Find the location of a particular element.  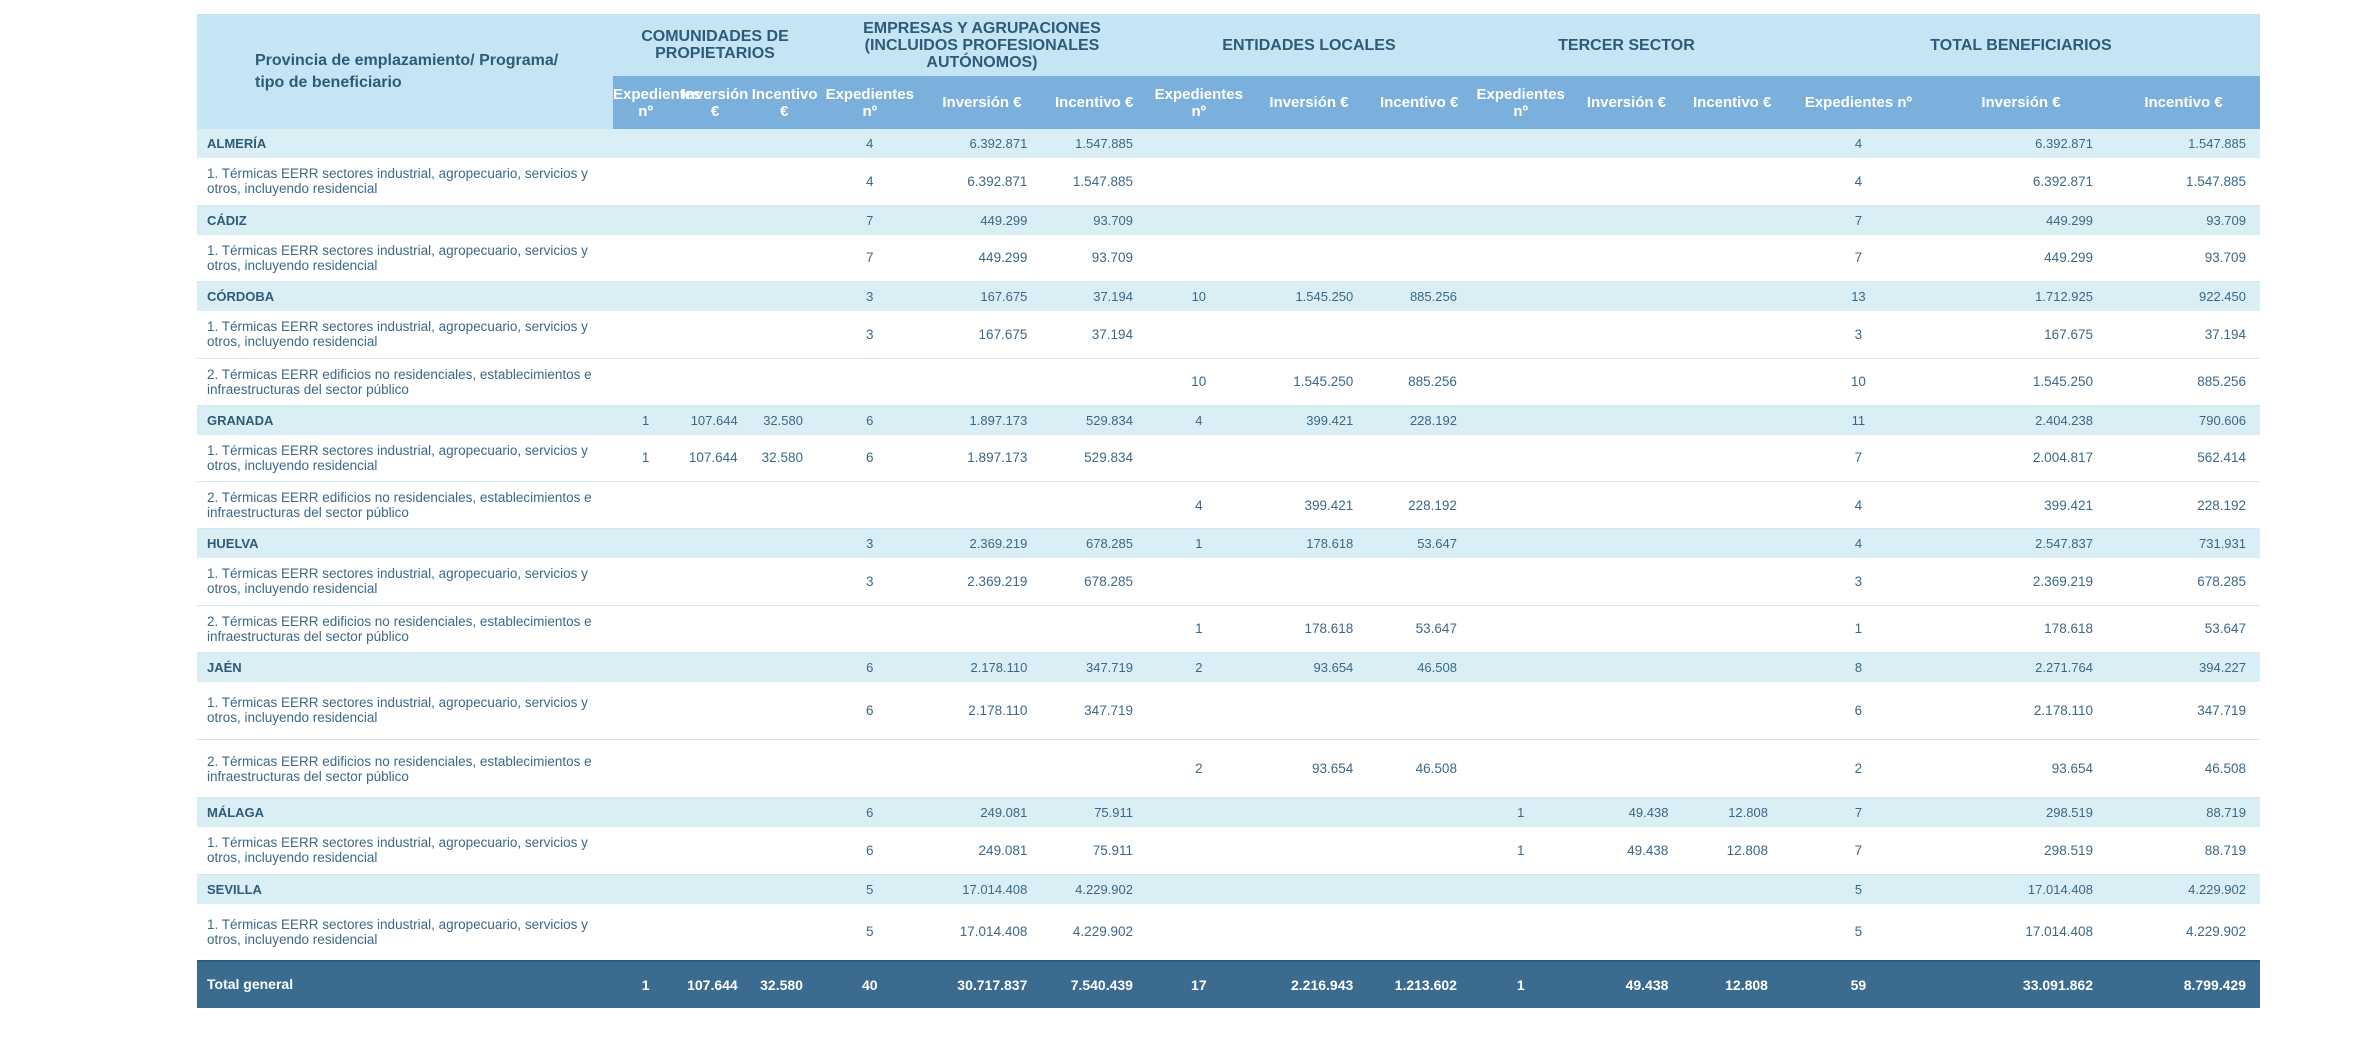

total-expedientes: 17 is located at coordinates (1198, 983).